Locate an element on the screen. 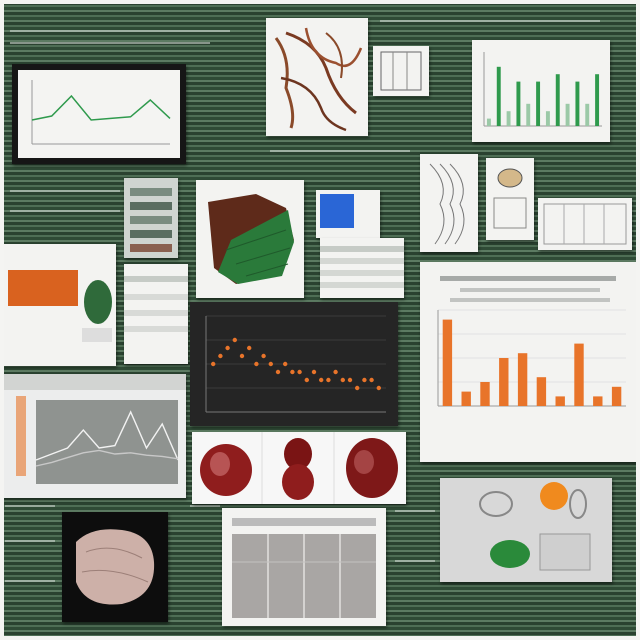  green-bar-chart-card is located at coordinates (541, 91).